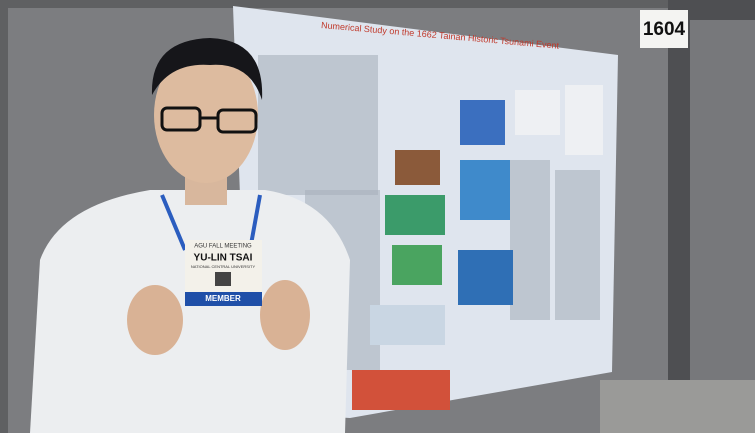 The image size is (755, 433). I want to click on hair, so click(207, 69).